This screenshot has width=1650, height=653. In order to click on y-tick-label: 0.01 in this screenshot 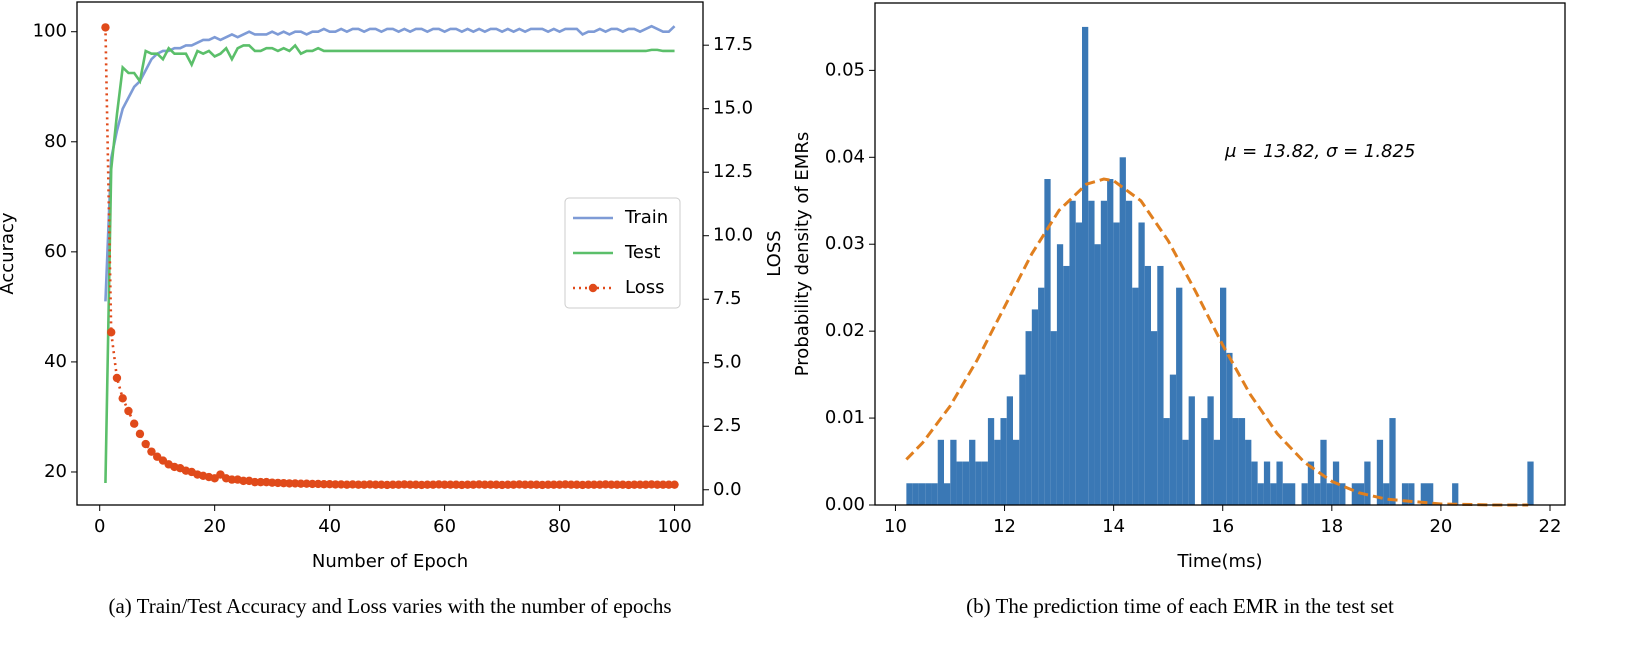, I will do `click(845, 417)`.